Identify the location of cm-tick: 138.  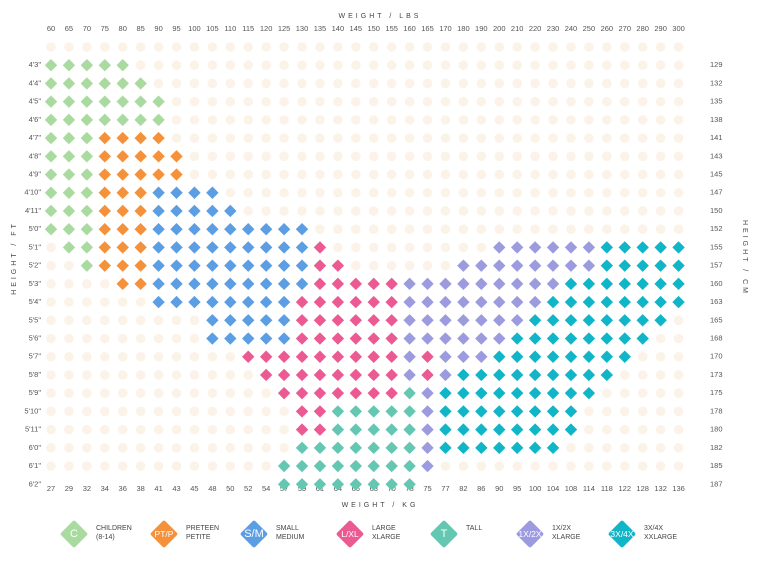
(716, 119).